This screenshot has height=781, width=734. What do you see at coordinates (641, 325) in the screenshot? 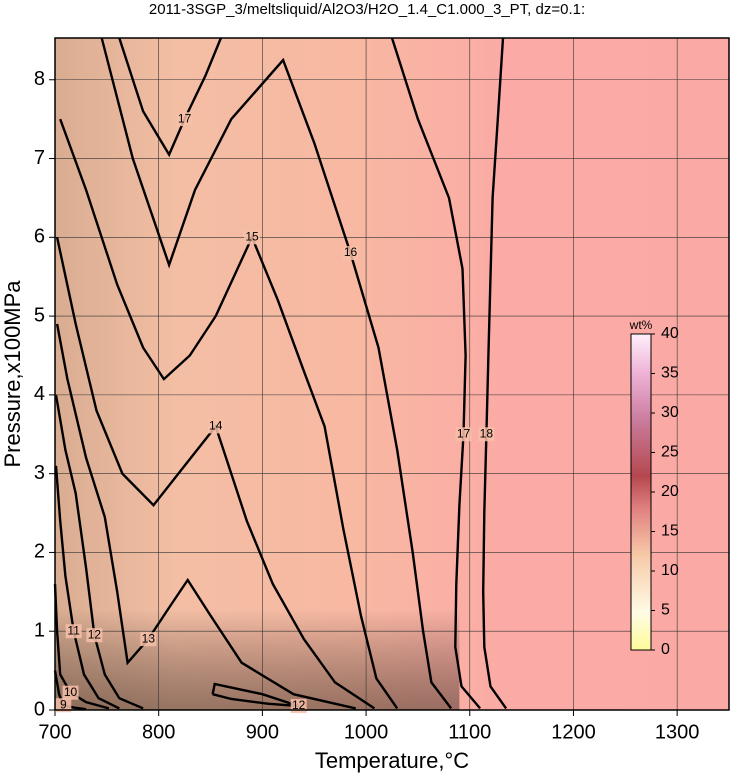
I see `colorbar-label: wt%` at bounding box center [641, 325].